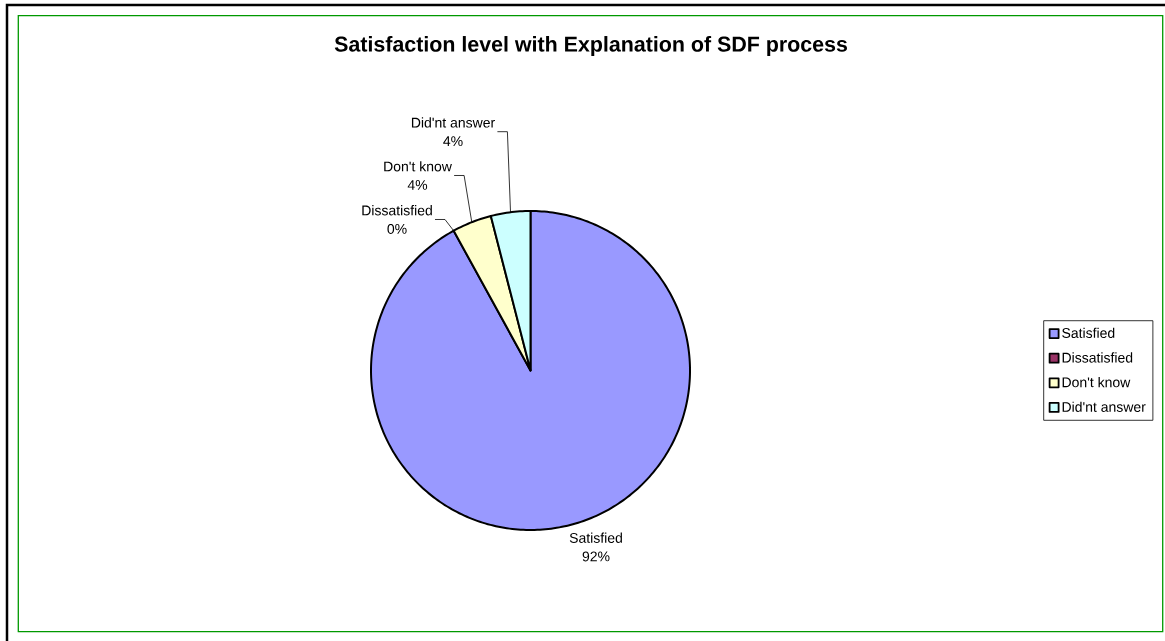  I want to click on text: 0%, so click(397, 228).